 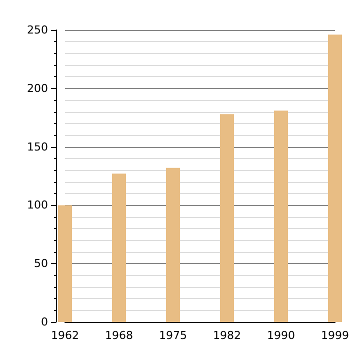 I want to click on x-tick-label: 1962, so click(x=65, y=335).